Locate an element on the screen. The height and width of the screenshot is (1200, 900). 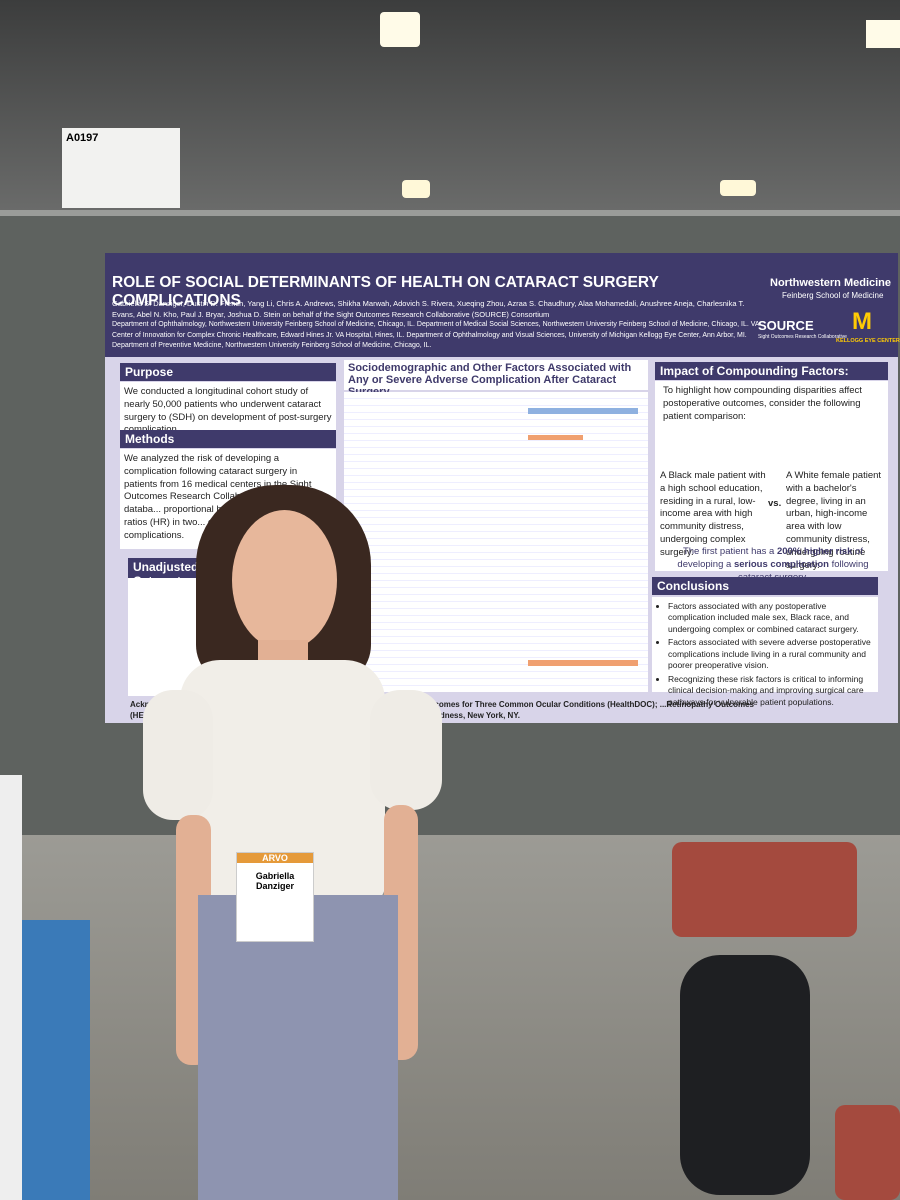
pants is located at coordinates (298, 1047).